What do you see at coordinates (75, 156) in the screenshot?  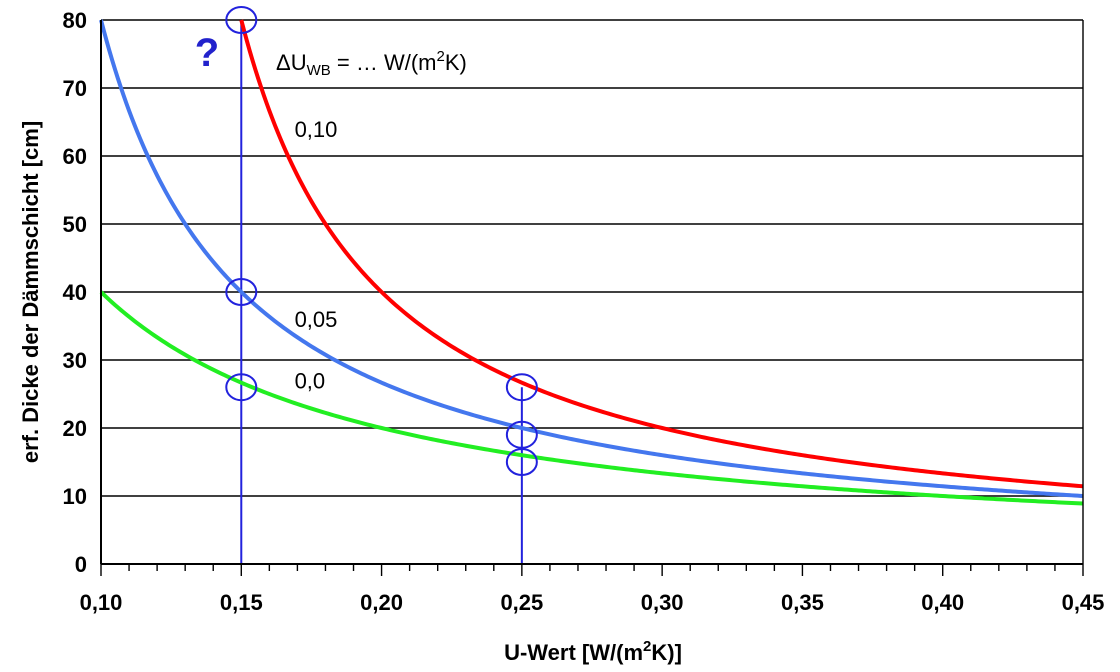 I see `y-tick-label: 60` at bounding box center [75, 156].